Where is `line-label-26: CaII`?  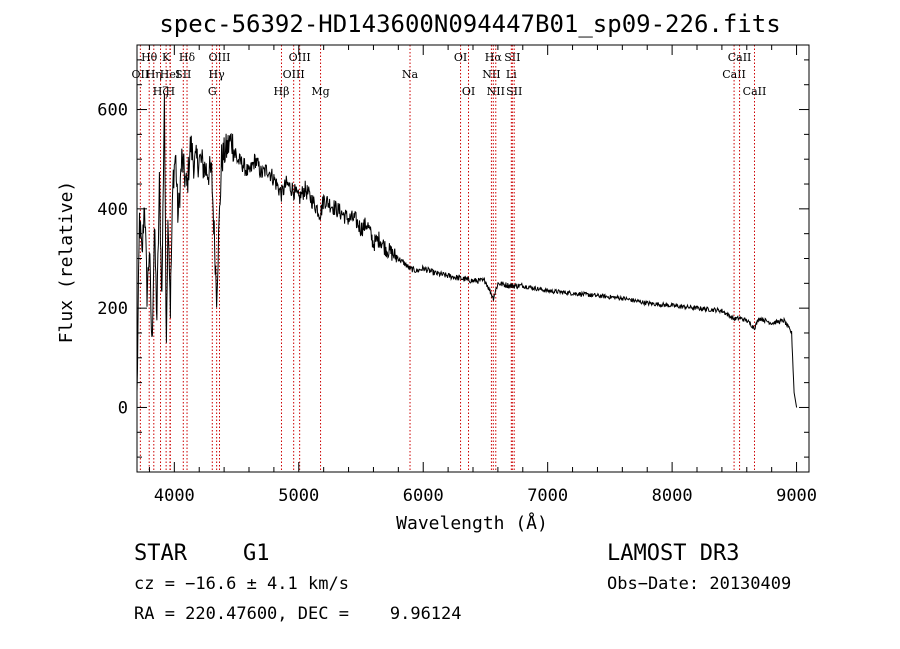 line-label-26: CaII is located at coordinates (740, 57).